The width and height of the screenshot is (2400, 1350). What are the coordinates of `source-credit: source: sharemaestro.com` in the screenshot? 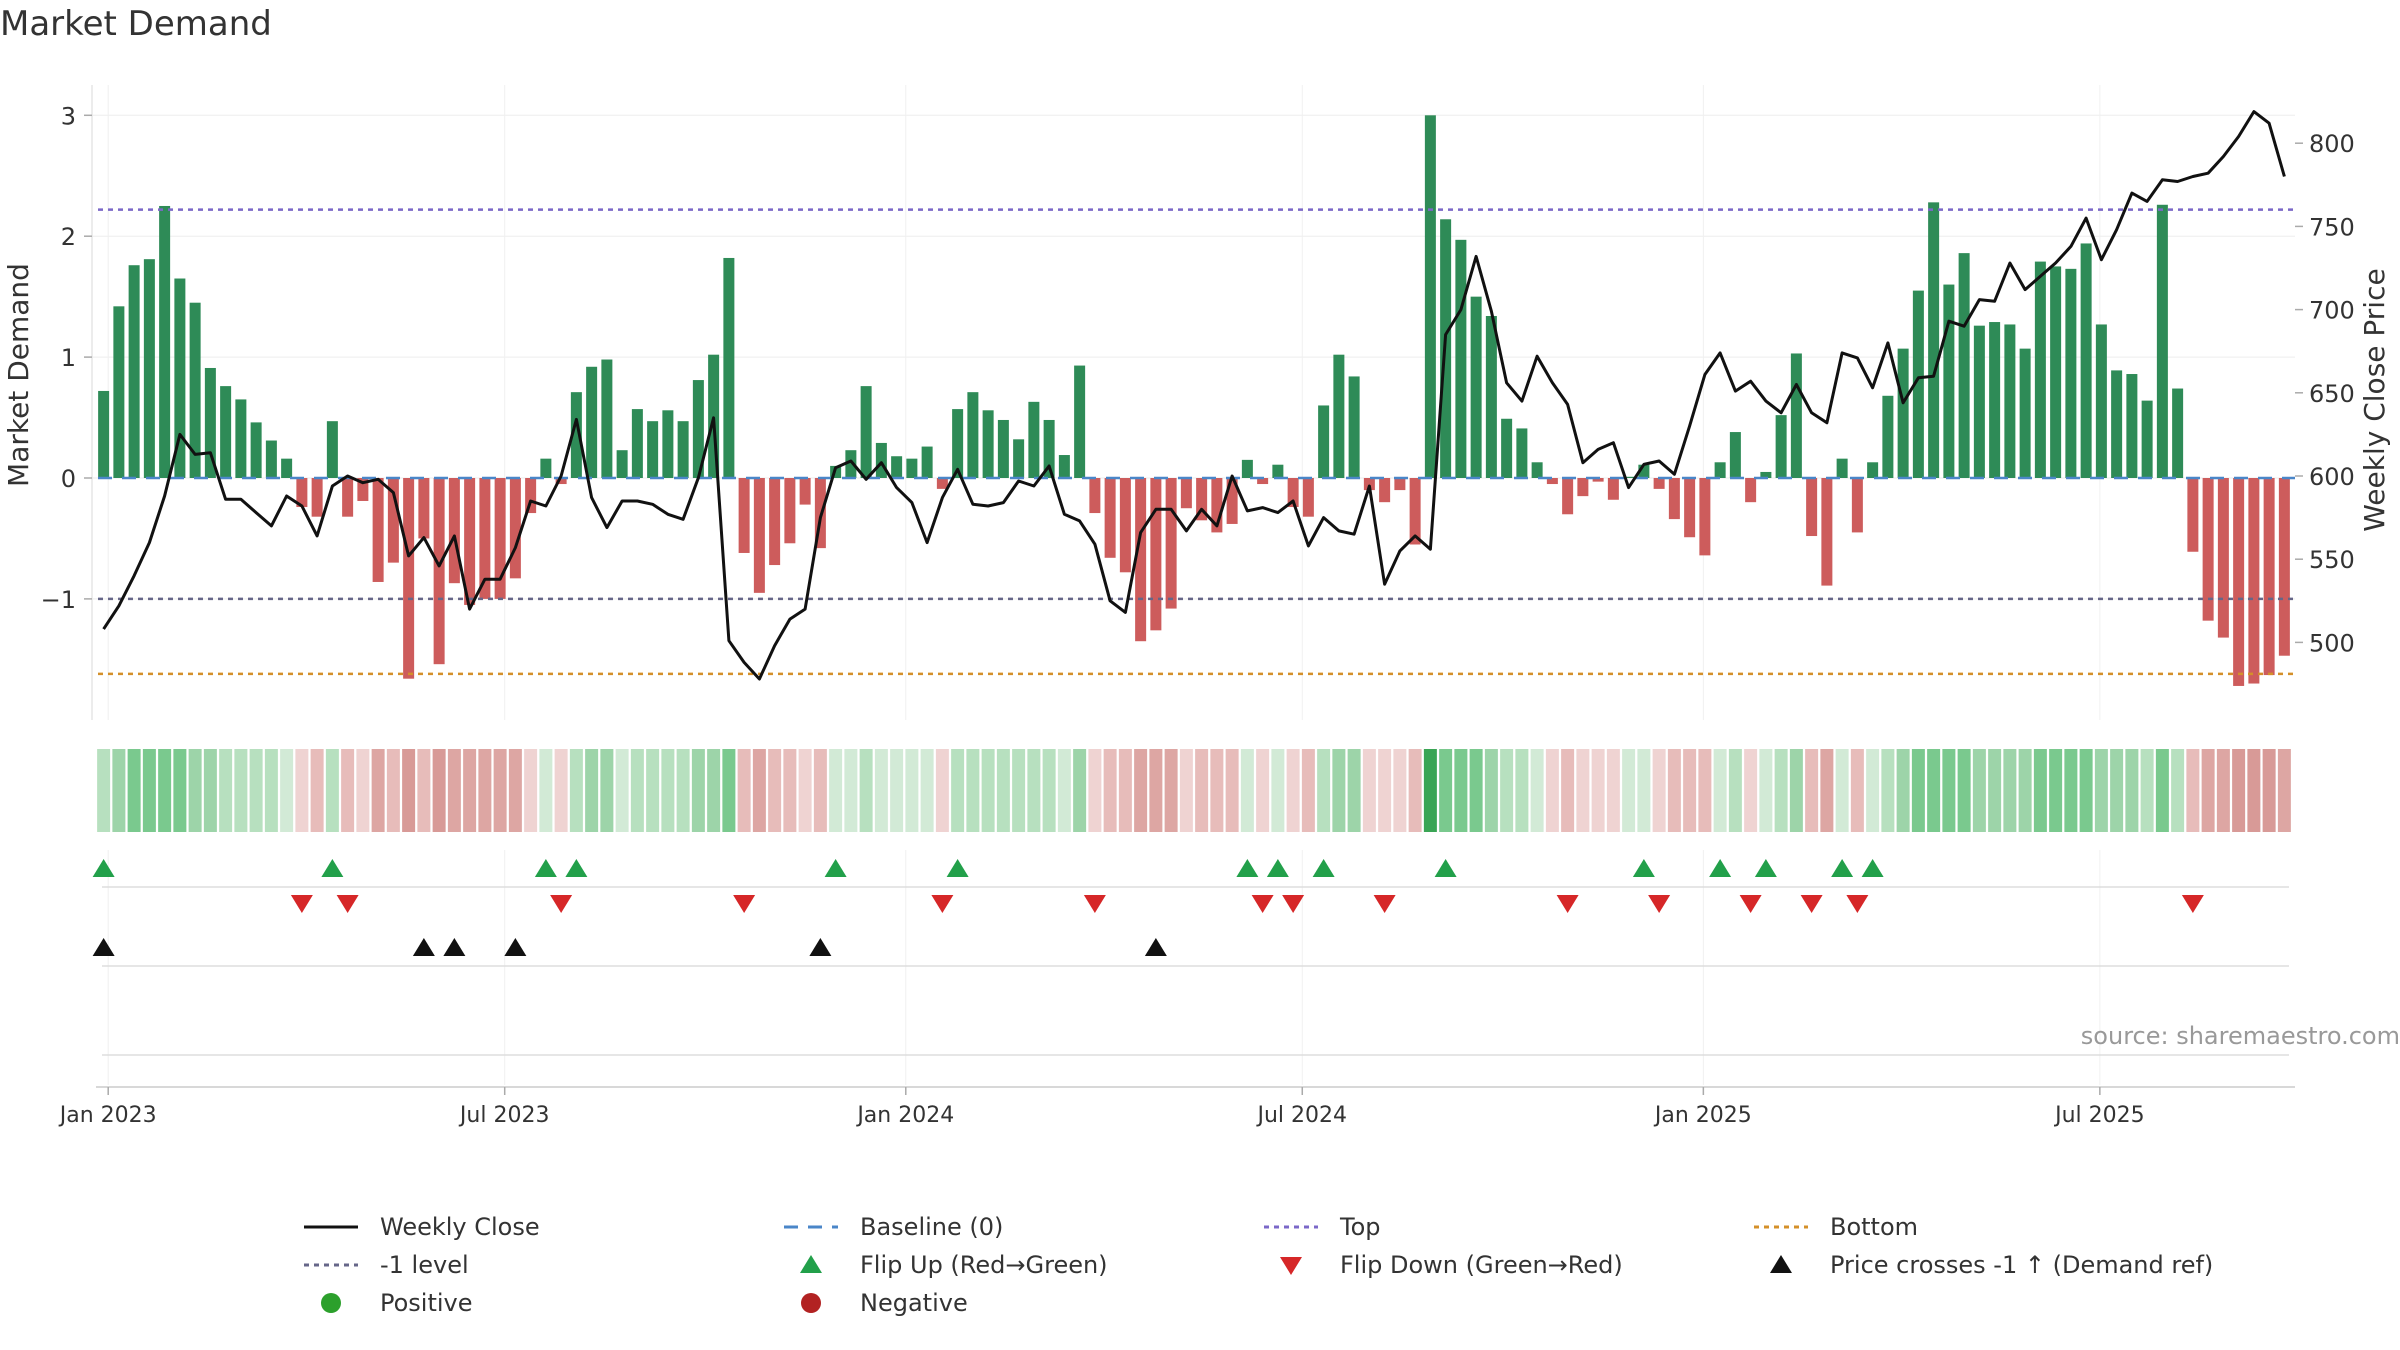 It's located at (2240, 1036).